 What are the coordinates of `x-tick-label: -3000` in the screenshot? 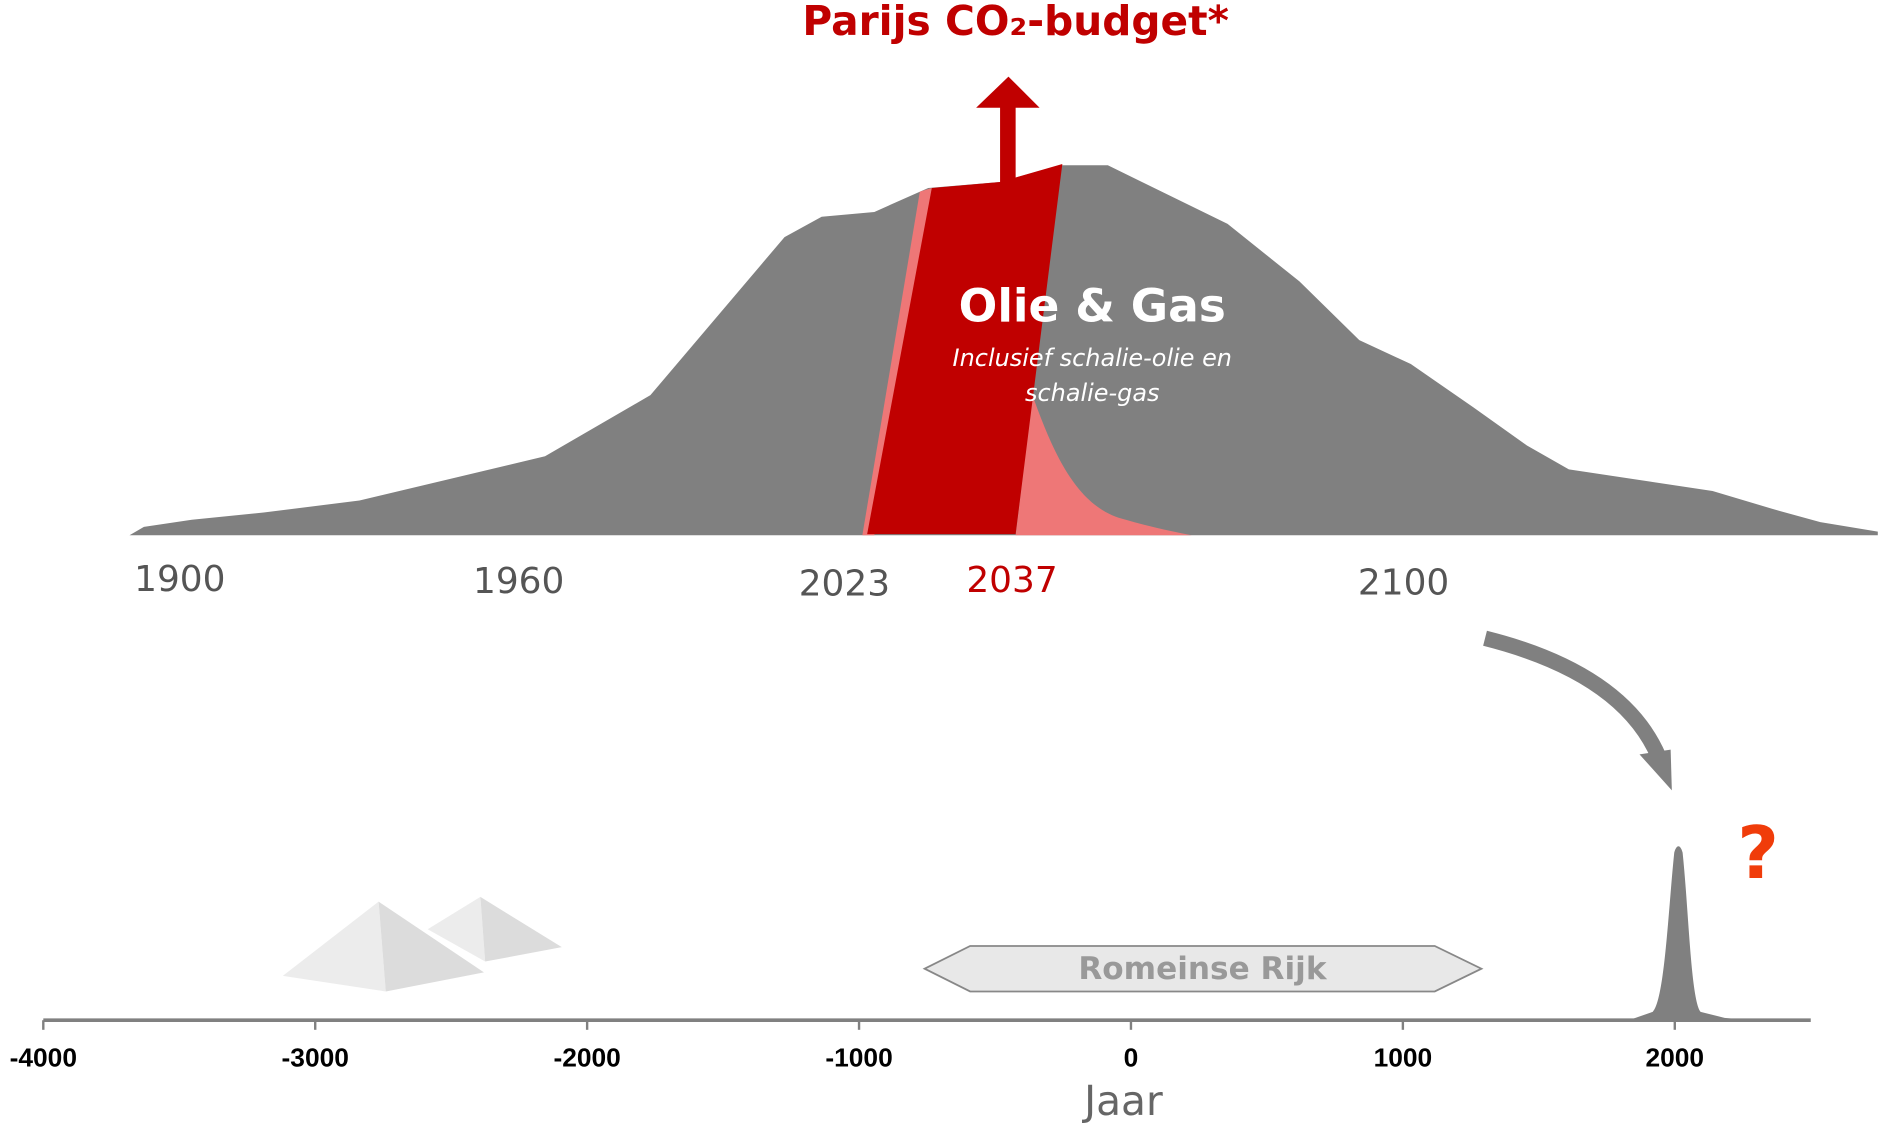 It's located at (315, 1058).